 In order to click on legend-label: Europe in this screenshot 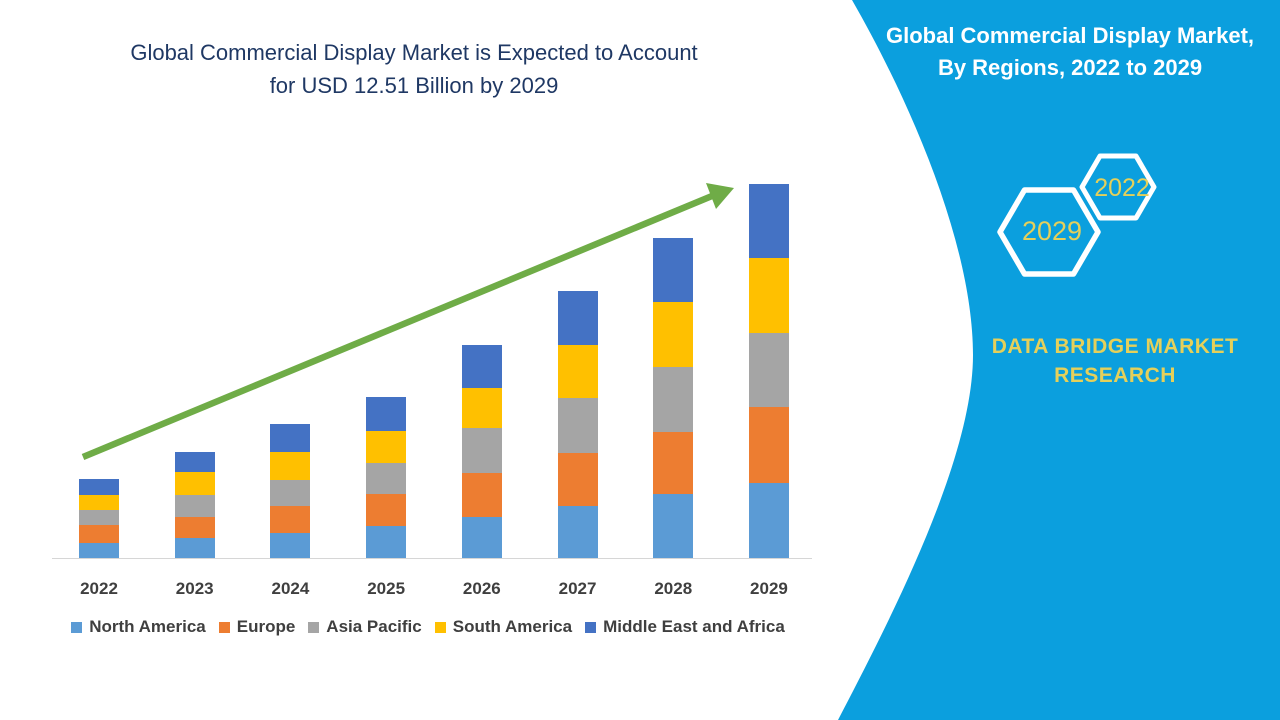, I will do `click(266, 626)`.